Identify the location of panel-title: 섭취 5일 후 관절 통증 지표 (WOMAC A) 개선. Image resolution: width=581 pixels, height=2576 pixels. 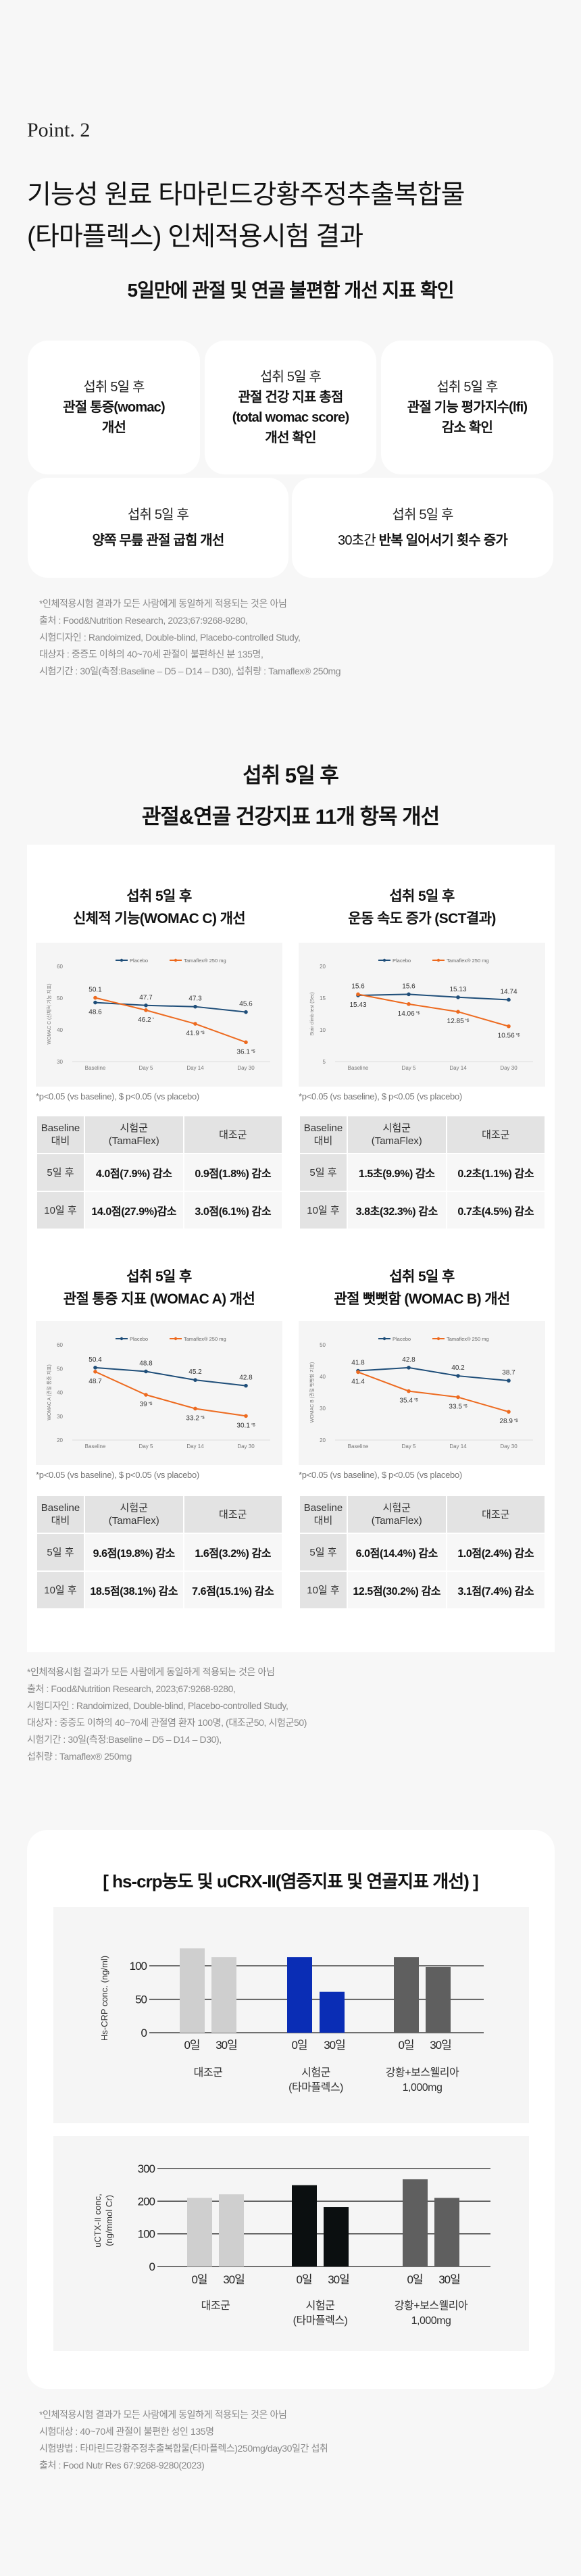
(159, 1288).